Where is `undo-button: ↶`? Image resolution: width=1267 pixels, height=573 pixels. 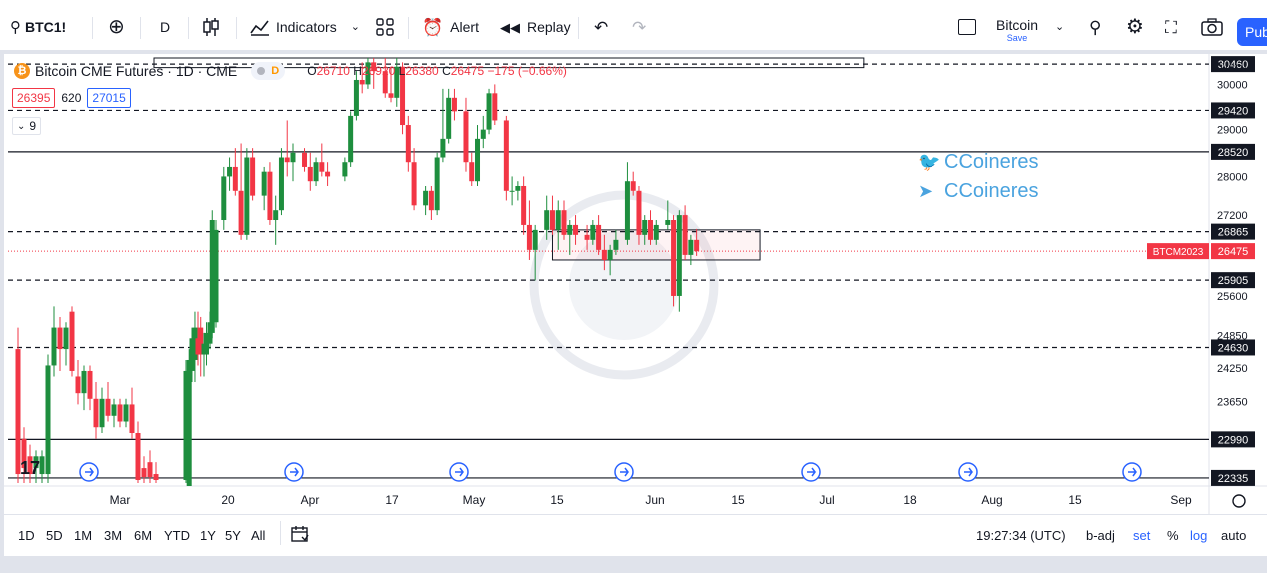 undo-button: ↶ is located at coordinates (601, 27).